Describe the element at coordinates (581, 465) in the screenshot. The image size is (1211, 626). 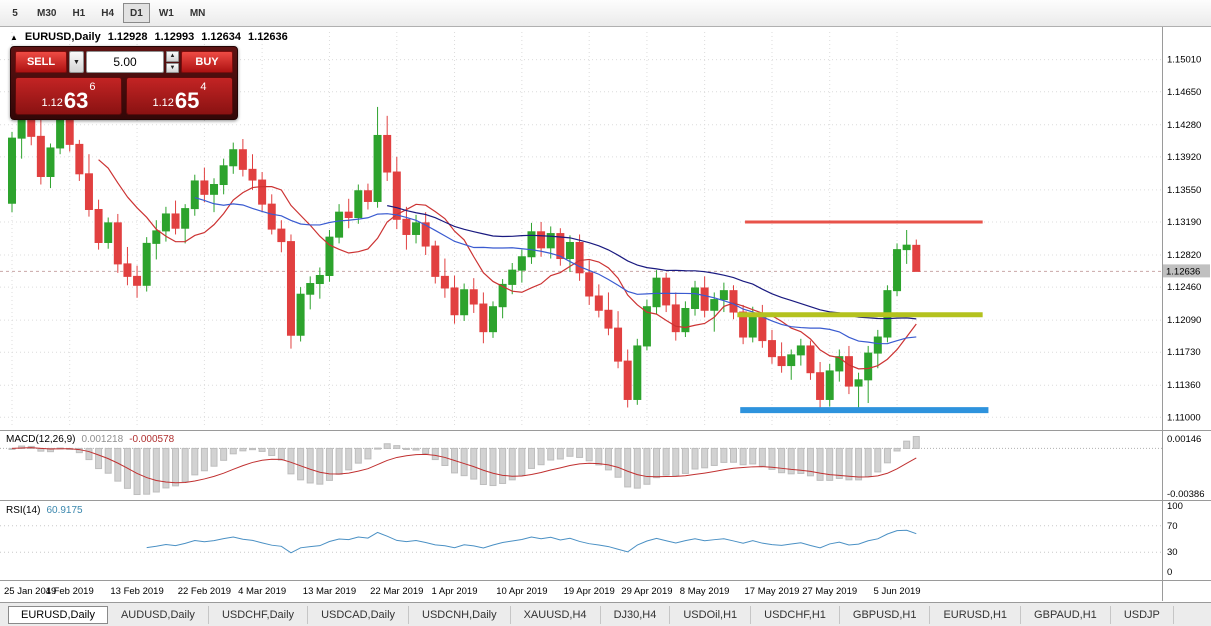
I see `macd-layer` at that location.